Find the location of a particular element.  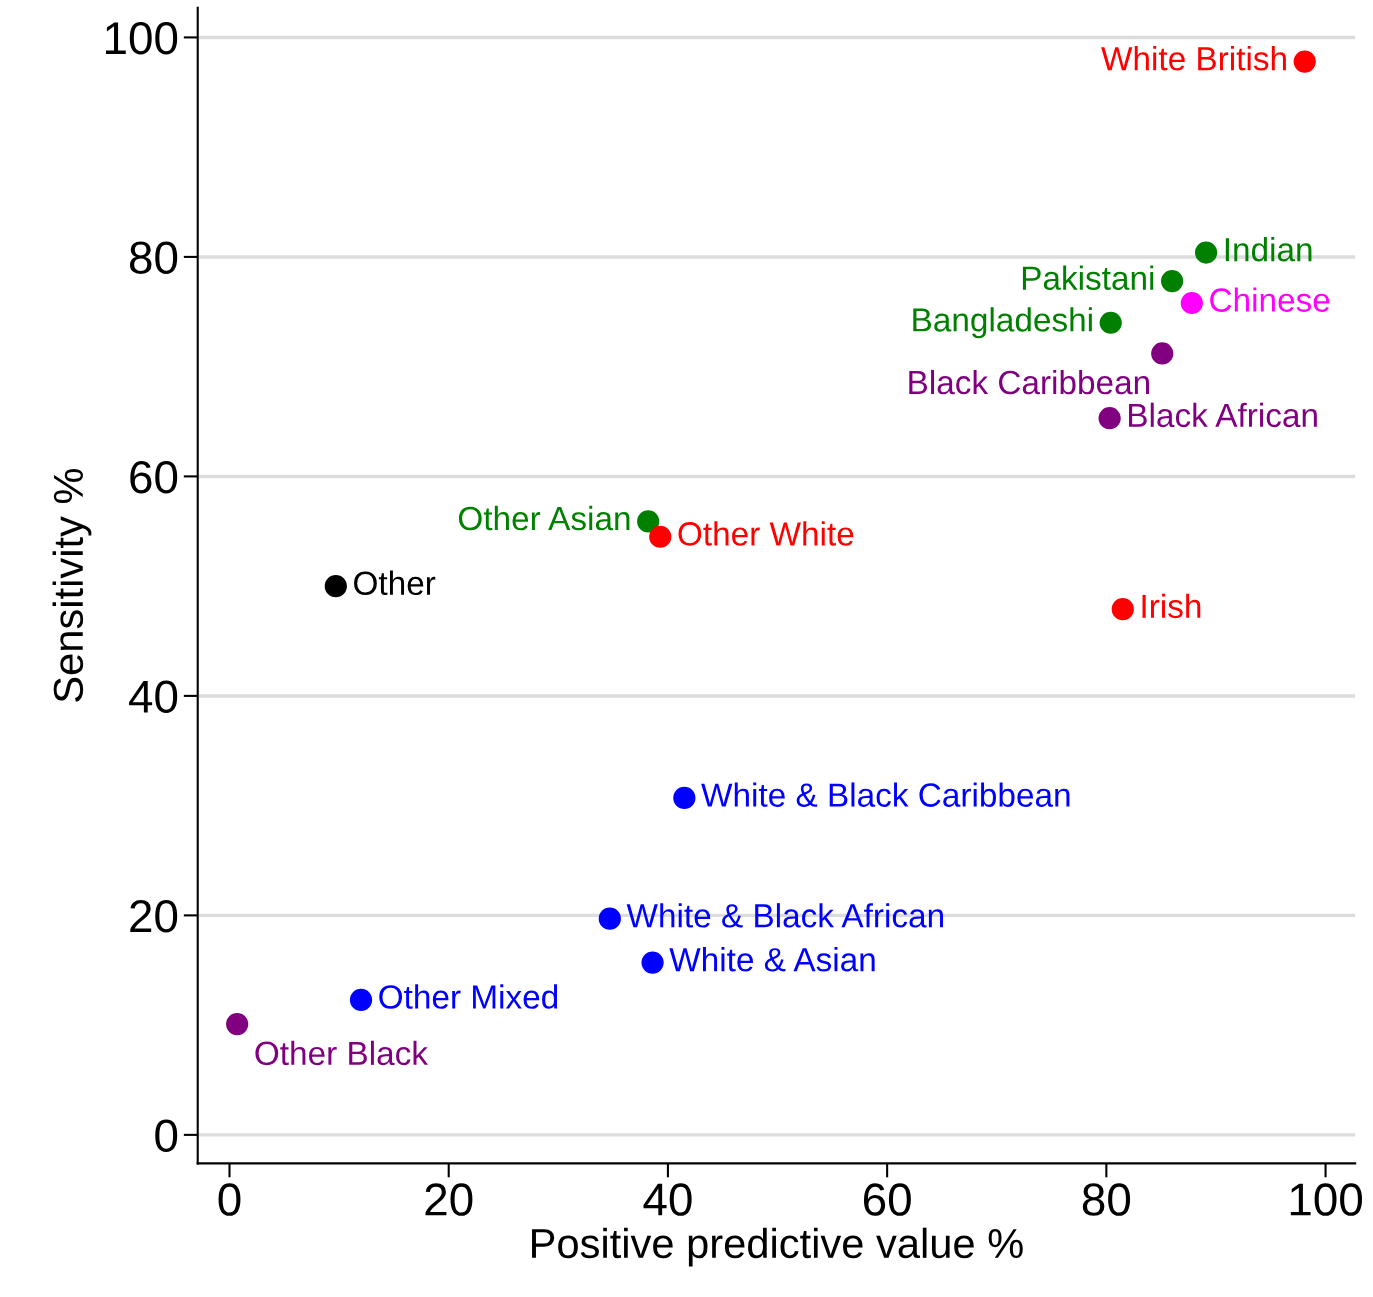

y-tick-label: 0 is located at coordinates (166, 1135).